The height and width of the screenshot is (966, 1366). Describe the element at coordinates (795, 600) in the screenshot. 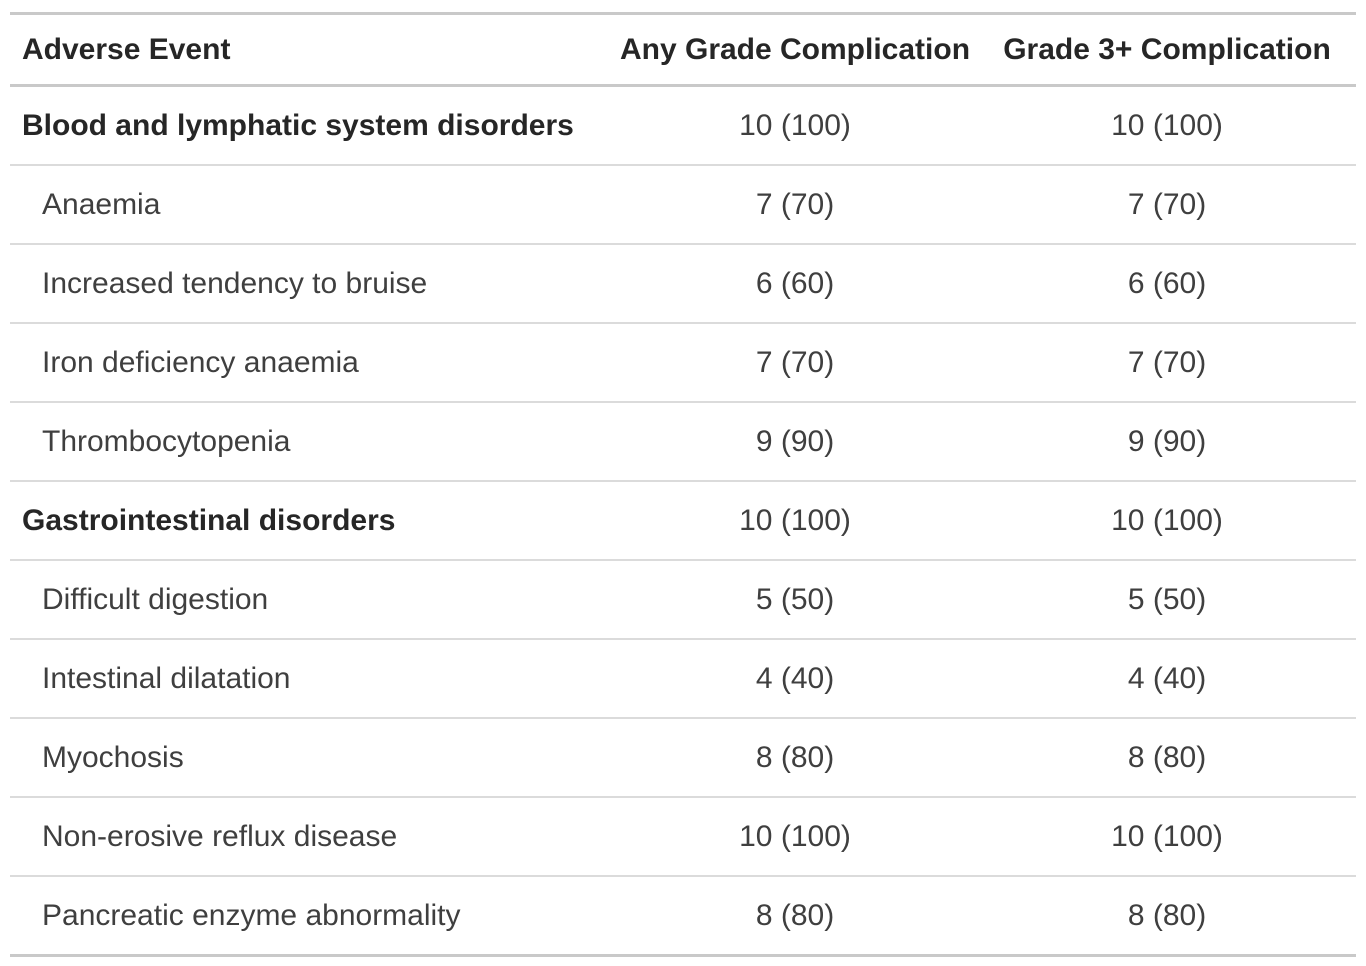

I see `any-grade-complication-cell: 5 (50)` at that location.